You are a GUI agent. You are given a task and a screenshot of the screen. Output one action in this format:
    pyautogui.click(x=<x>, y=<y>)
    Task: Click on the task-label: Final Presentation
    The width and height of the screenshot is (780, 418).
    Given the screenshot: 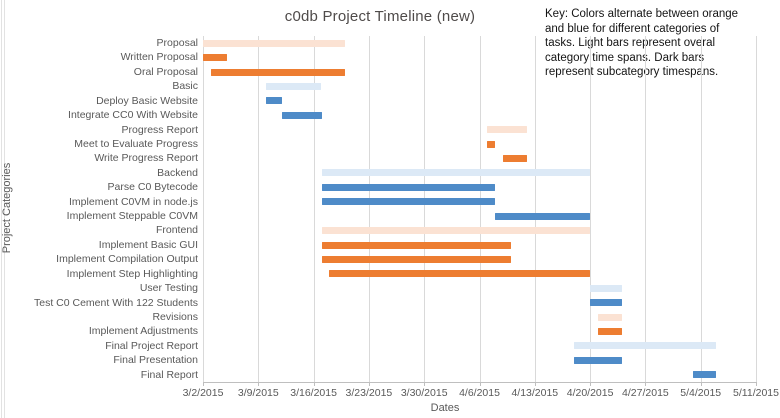 What is the action you would take?
    pyautogui.click(x=155, y=360)
    